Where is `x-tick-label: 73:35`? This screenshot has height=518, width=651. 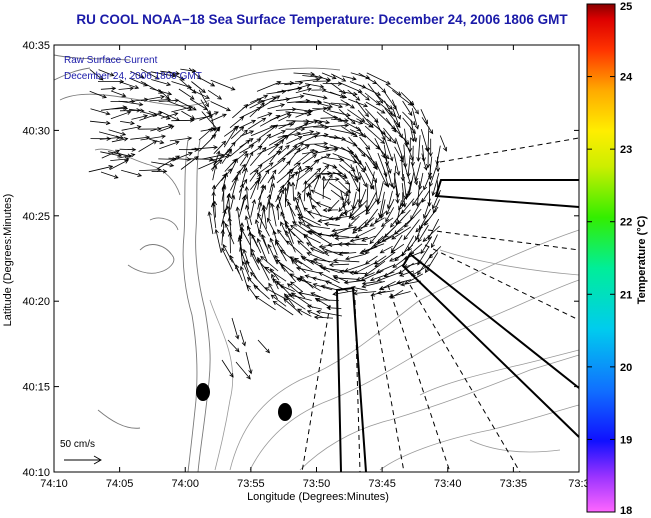 x-tick-label: 73:35 is located at coordinates (514, 484).